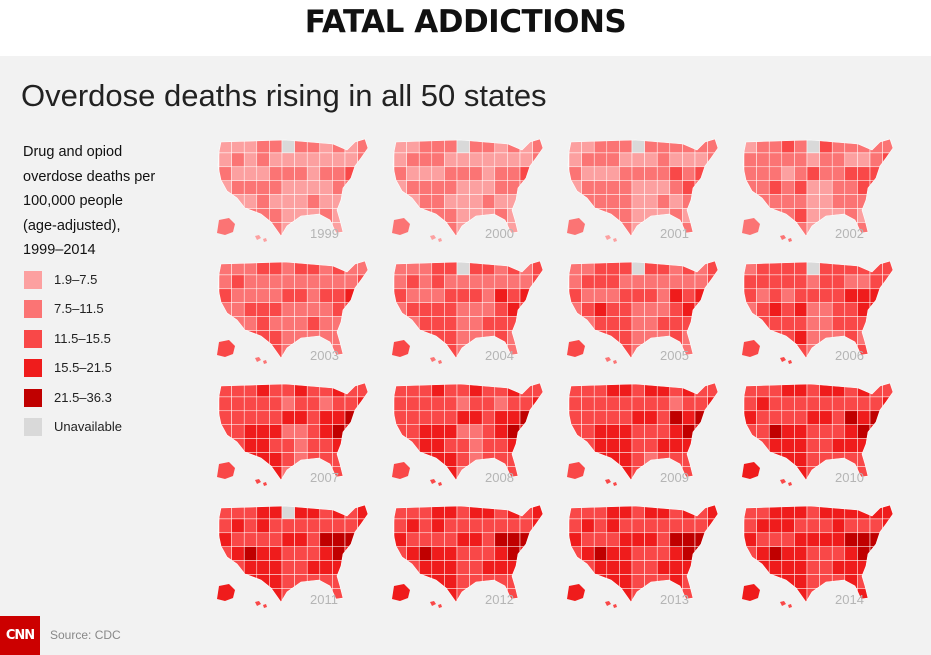  I want to click on hawaii-region, so click(786, 604).